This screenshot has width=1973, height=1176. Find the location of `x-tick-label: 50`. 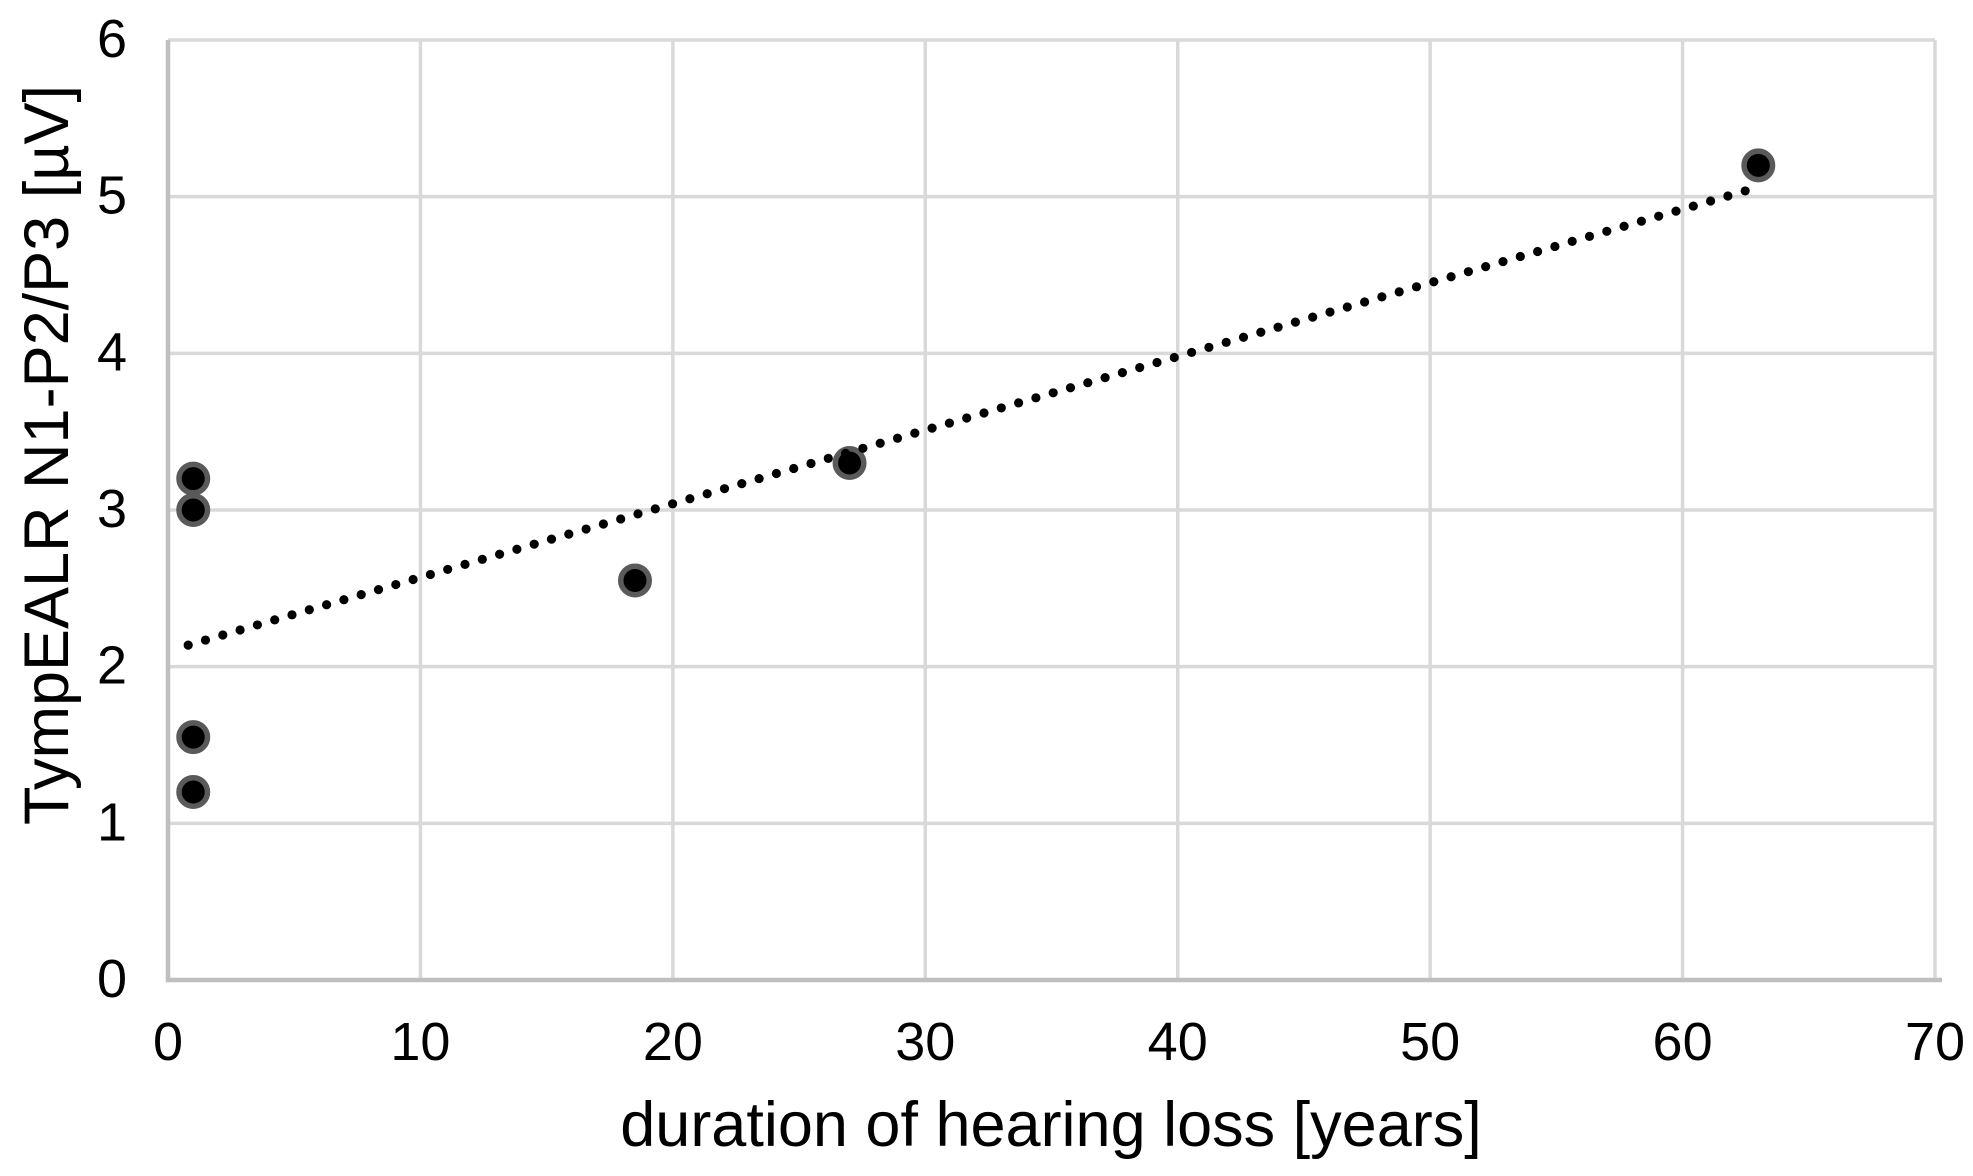

x-tick-label: 50 is located at coordinates (1430, 1042).